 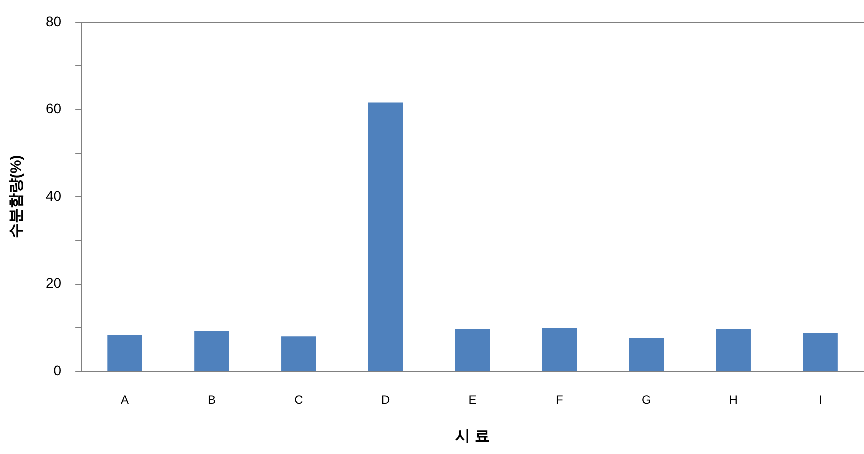 I want to click on x-tick-label: A, so click(x=125, y=400).